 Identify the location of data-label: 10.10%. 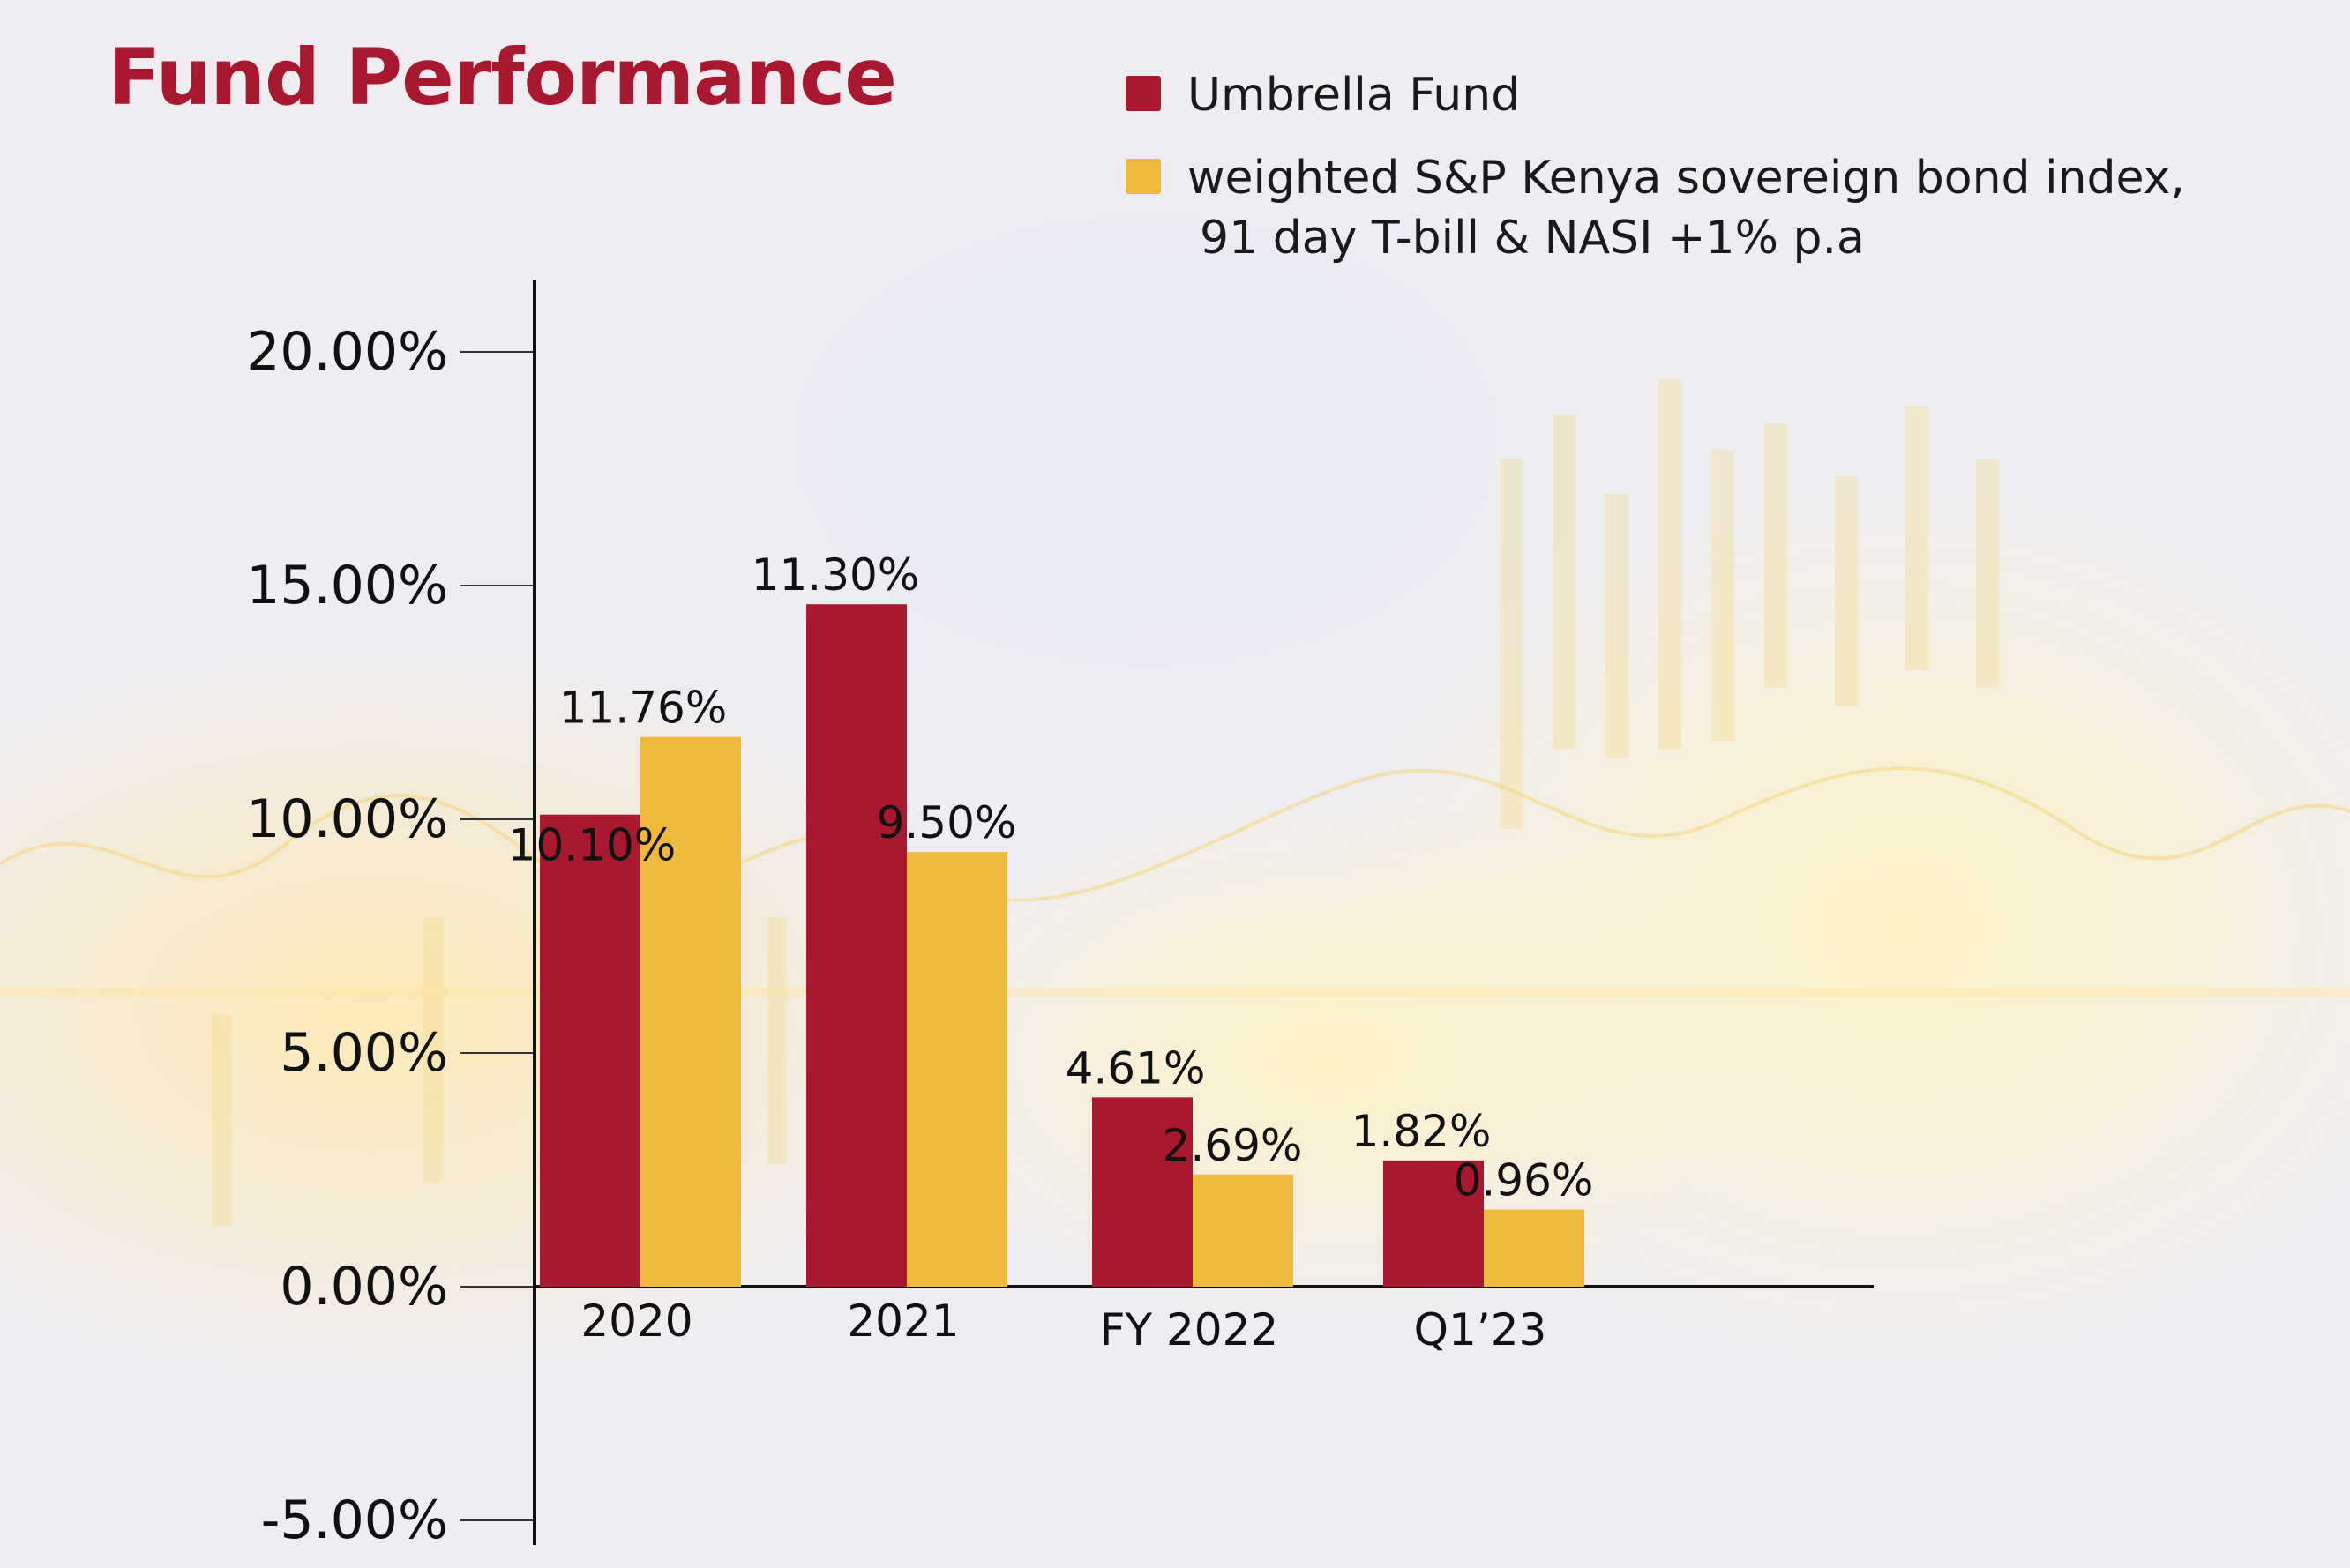
(592, 845).